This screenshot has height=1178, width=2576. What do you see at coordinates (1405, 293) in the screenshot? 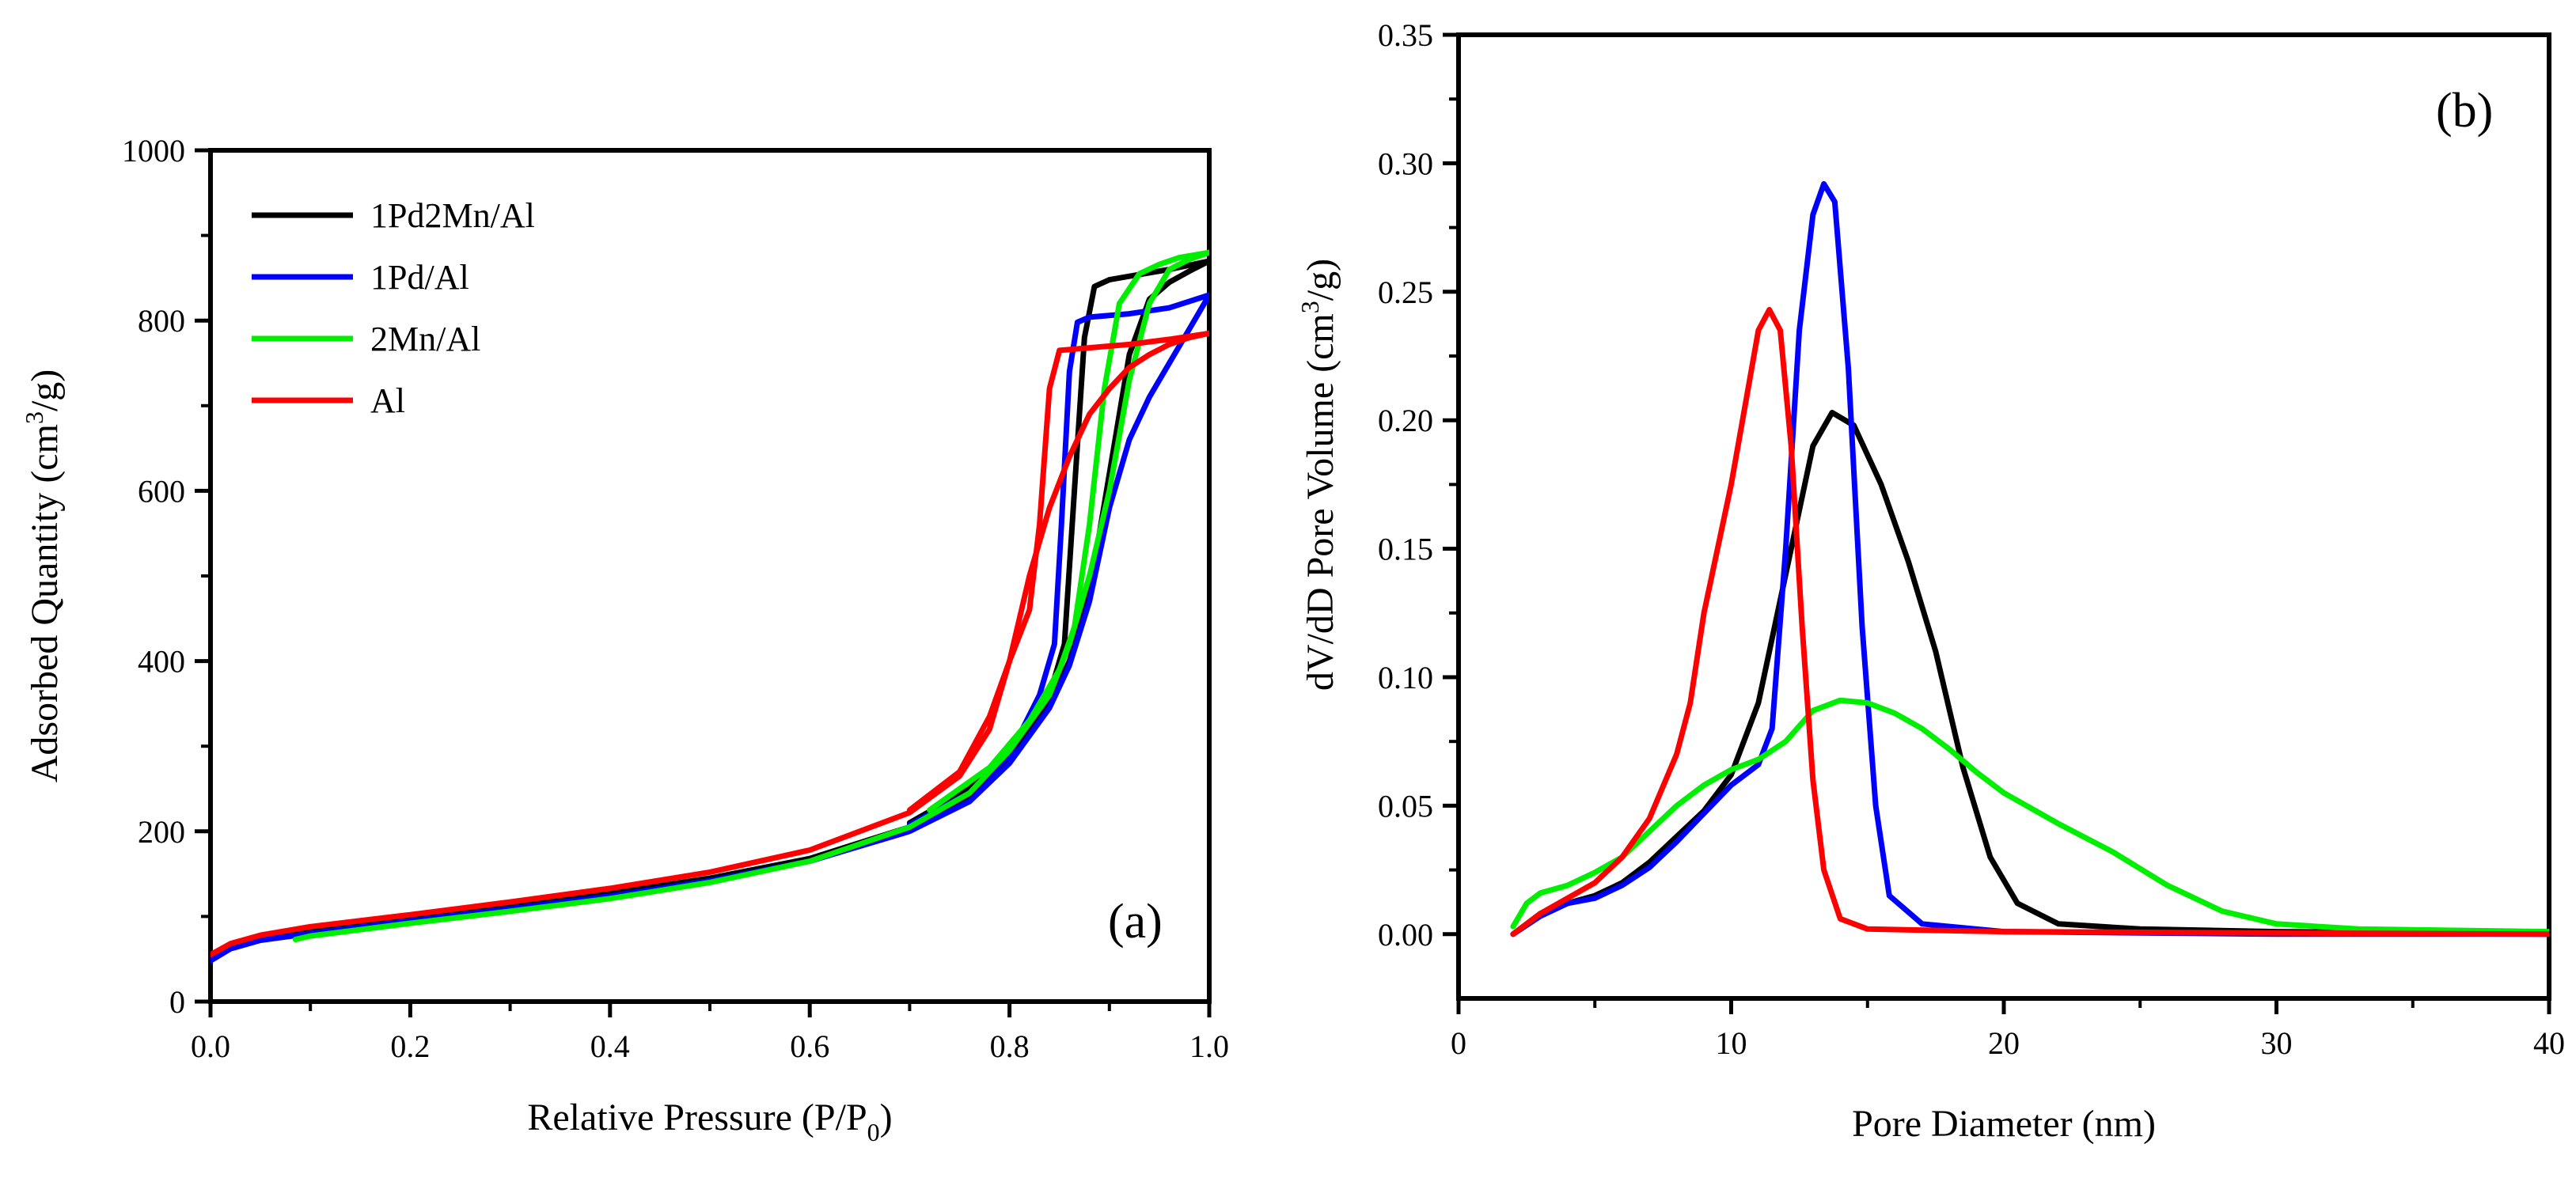
I see `panel-b-y-tick-label: 0.25` at bounding box center [1405, 293].